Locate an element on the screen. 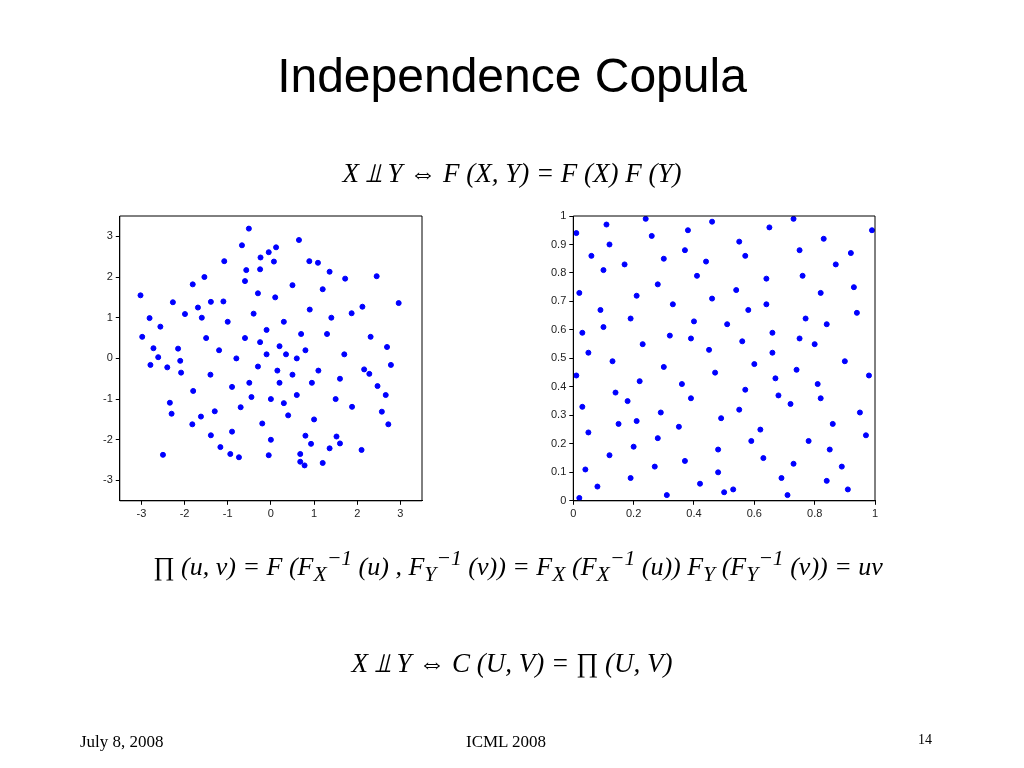 The height and width of the screenshot is (768, 1024). y-tick-label: -3 is located at coordinates (108, 479).